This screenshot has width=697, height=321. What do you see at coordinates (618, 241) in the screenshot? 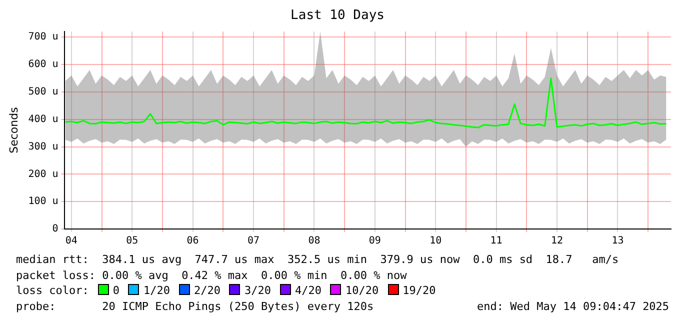
I see `x-tick-label: 13` at bounding box center [618, 241].